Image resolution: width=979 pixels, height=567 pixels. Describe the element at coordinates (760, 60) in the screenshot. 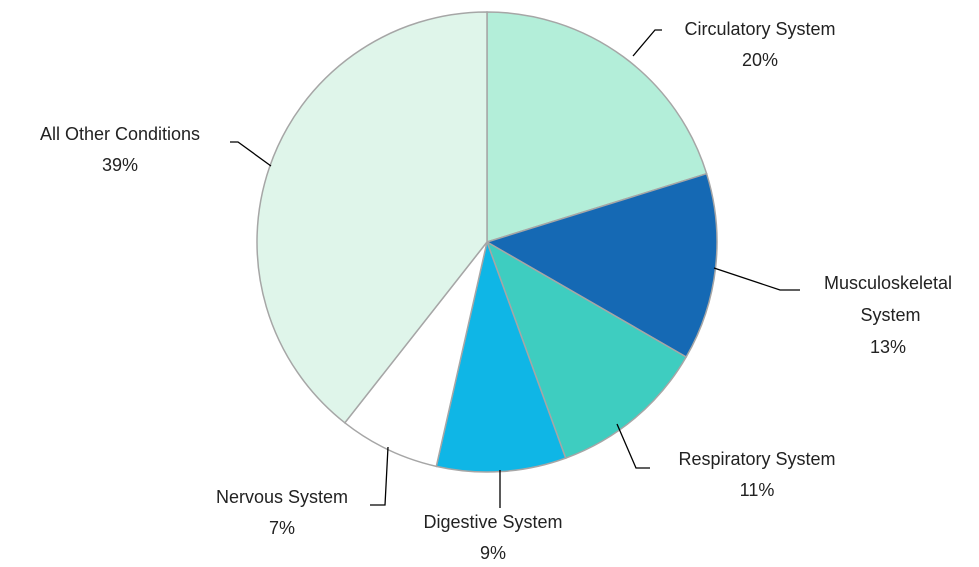

I see `slice-value-label: 20%` at that location.